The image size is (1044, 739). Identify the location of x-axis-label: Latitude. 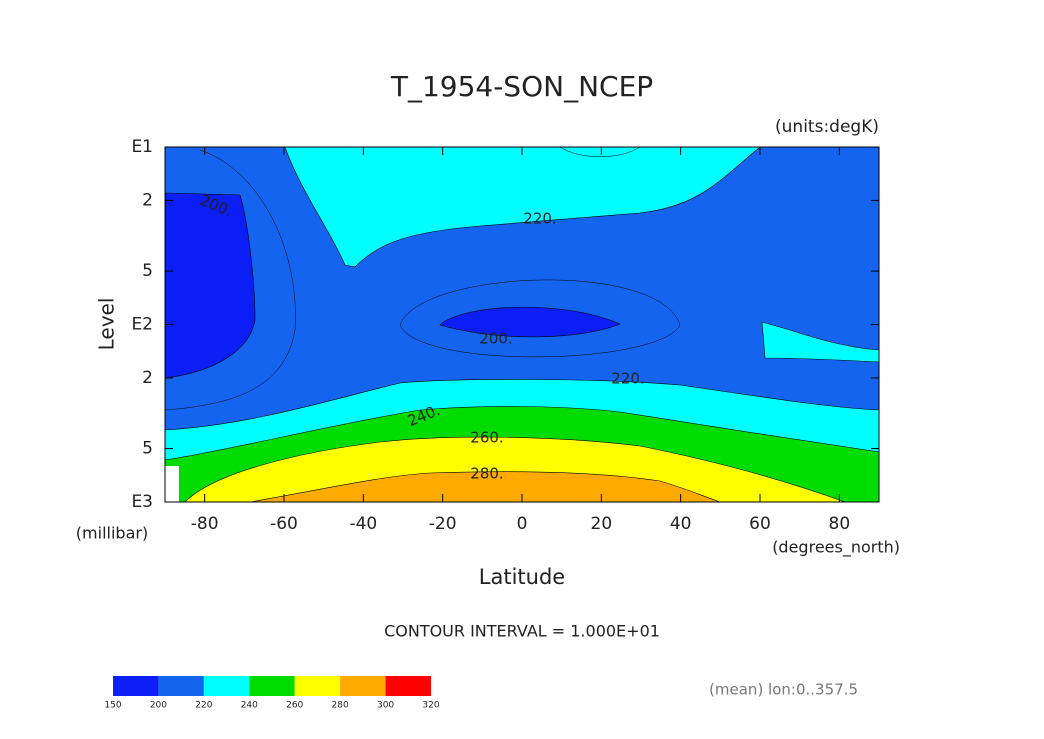
(522, 577).